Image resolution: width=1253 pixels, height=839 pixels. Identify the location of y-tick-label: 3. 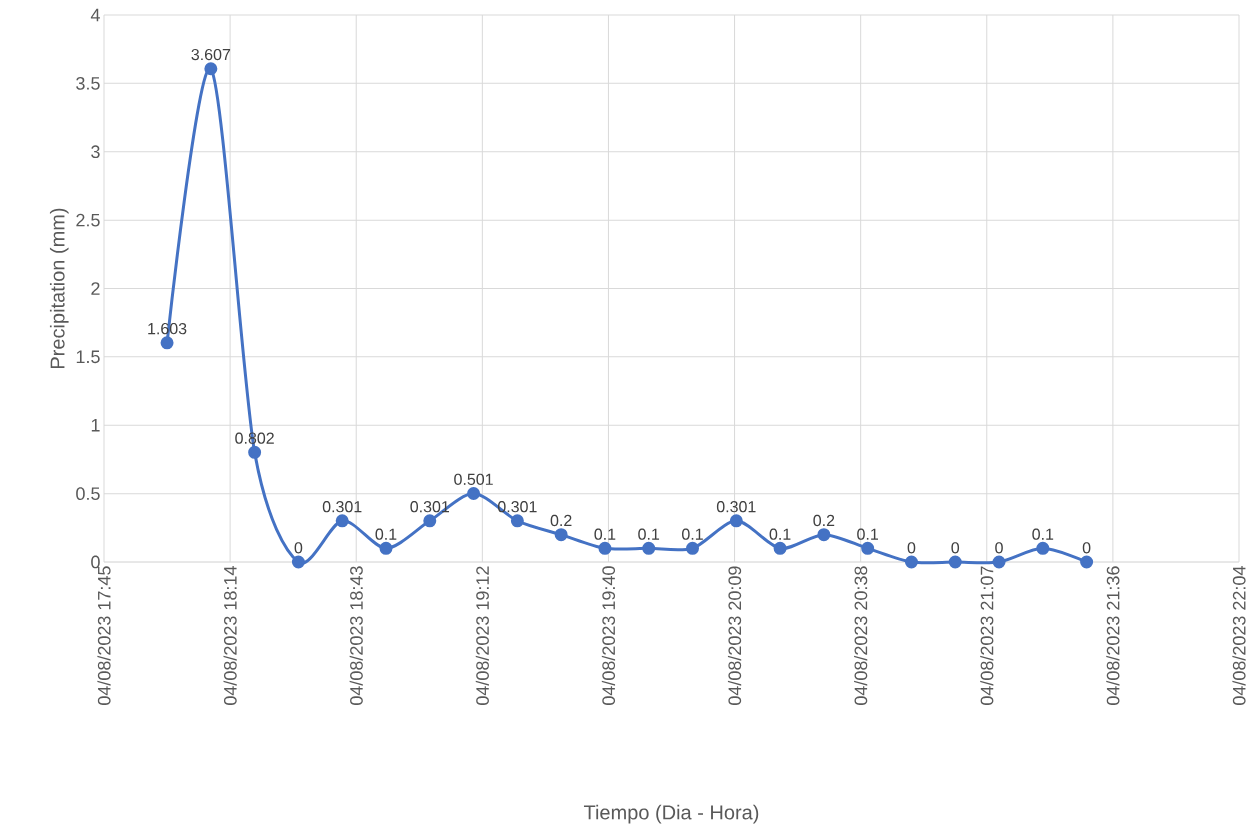
(95, 152).